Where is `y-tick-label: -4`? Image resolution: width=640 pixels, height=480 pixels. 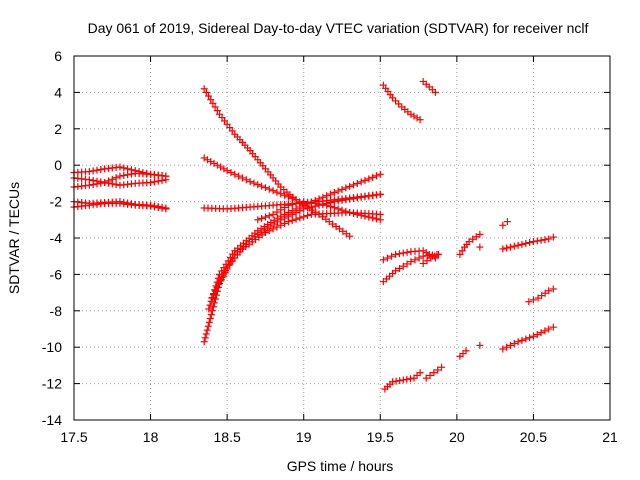 y-tick-label: -4 is located at coordinates (56, 238).